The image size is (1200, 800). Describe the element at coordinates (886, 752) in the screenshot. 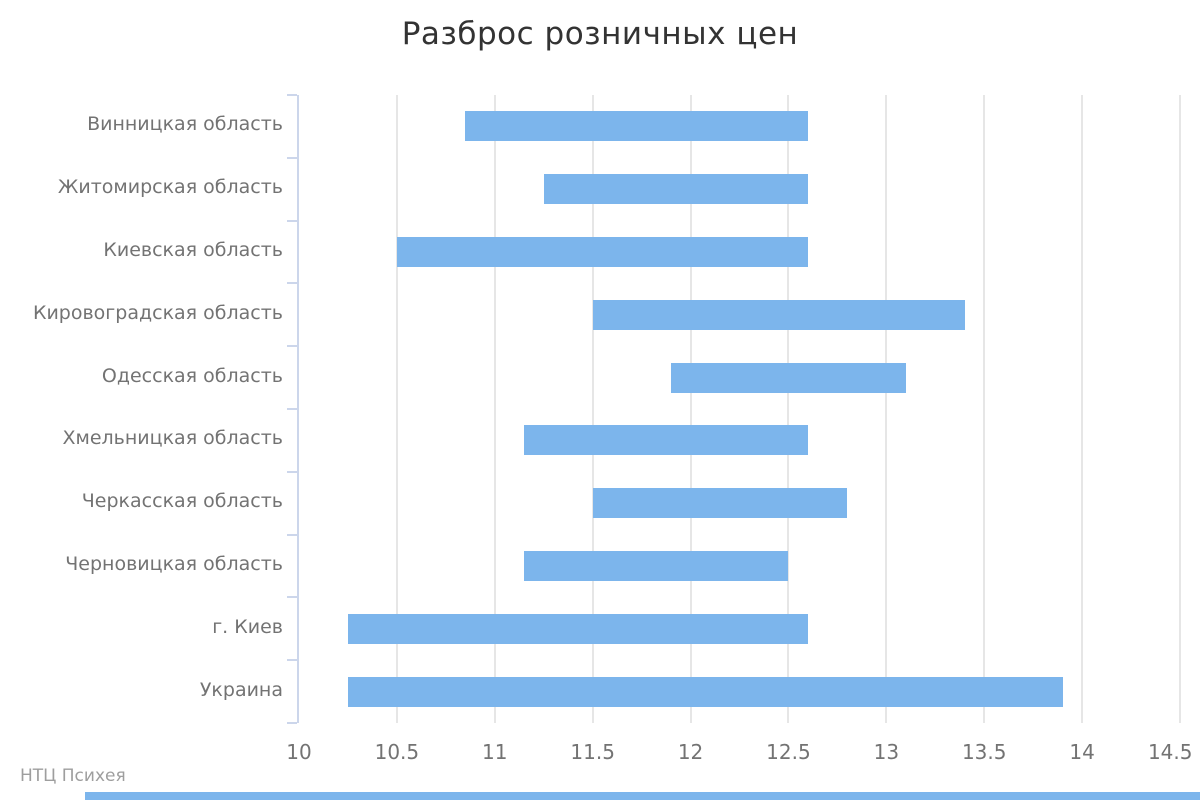

I see `x-axis-label: 13` at that location.